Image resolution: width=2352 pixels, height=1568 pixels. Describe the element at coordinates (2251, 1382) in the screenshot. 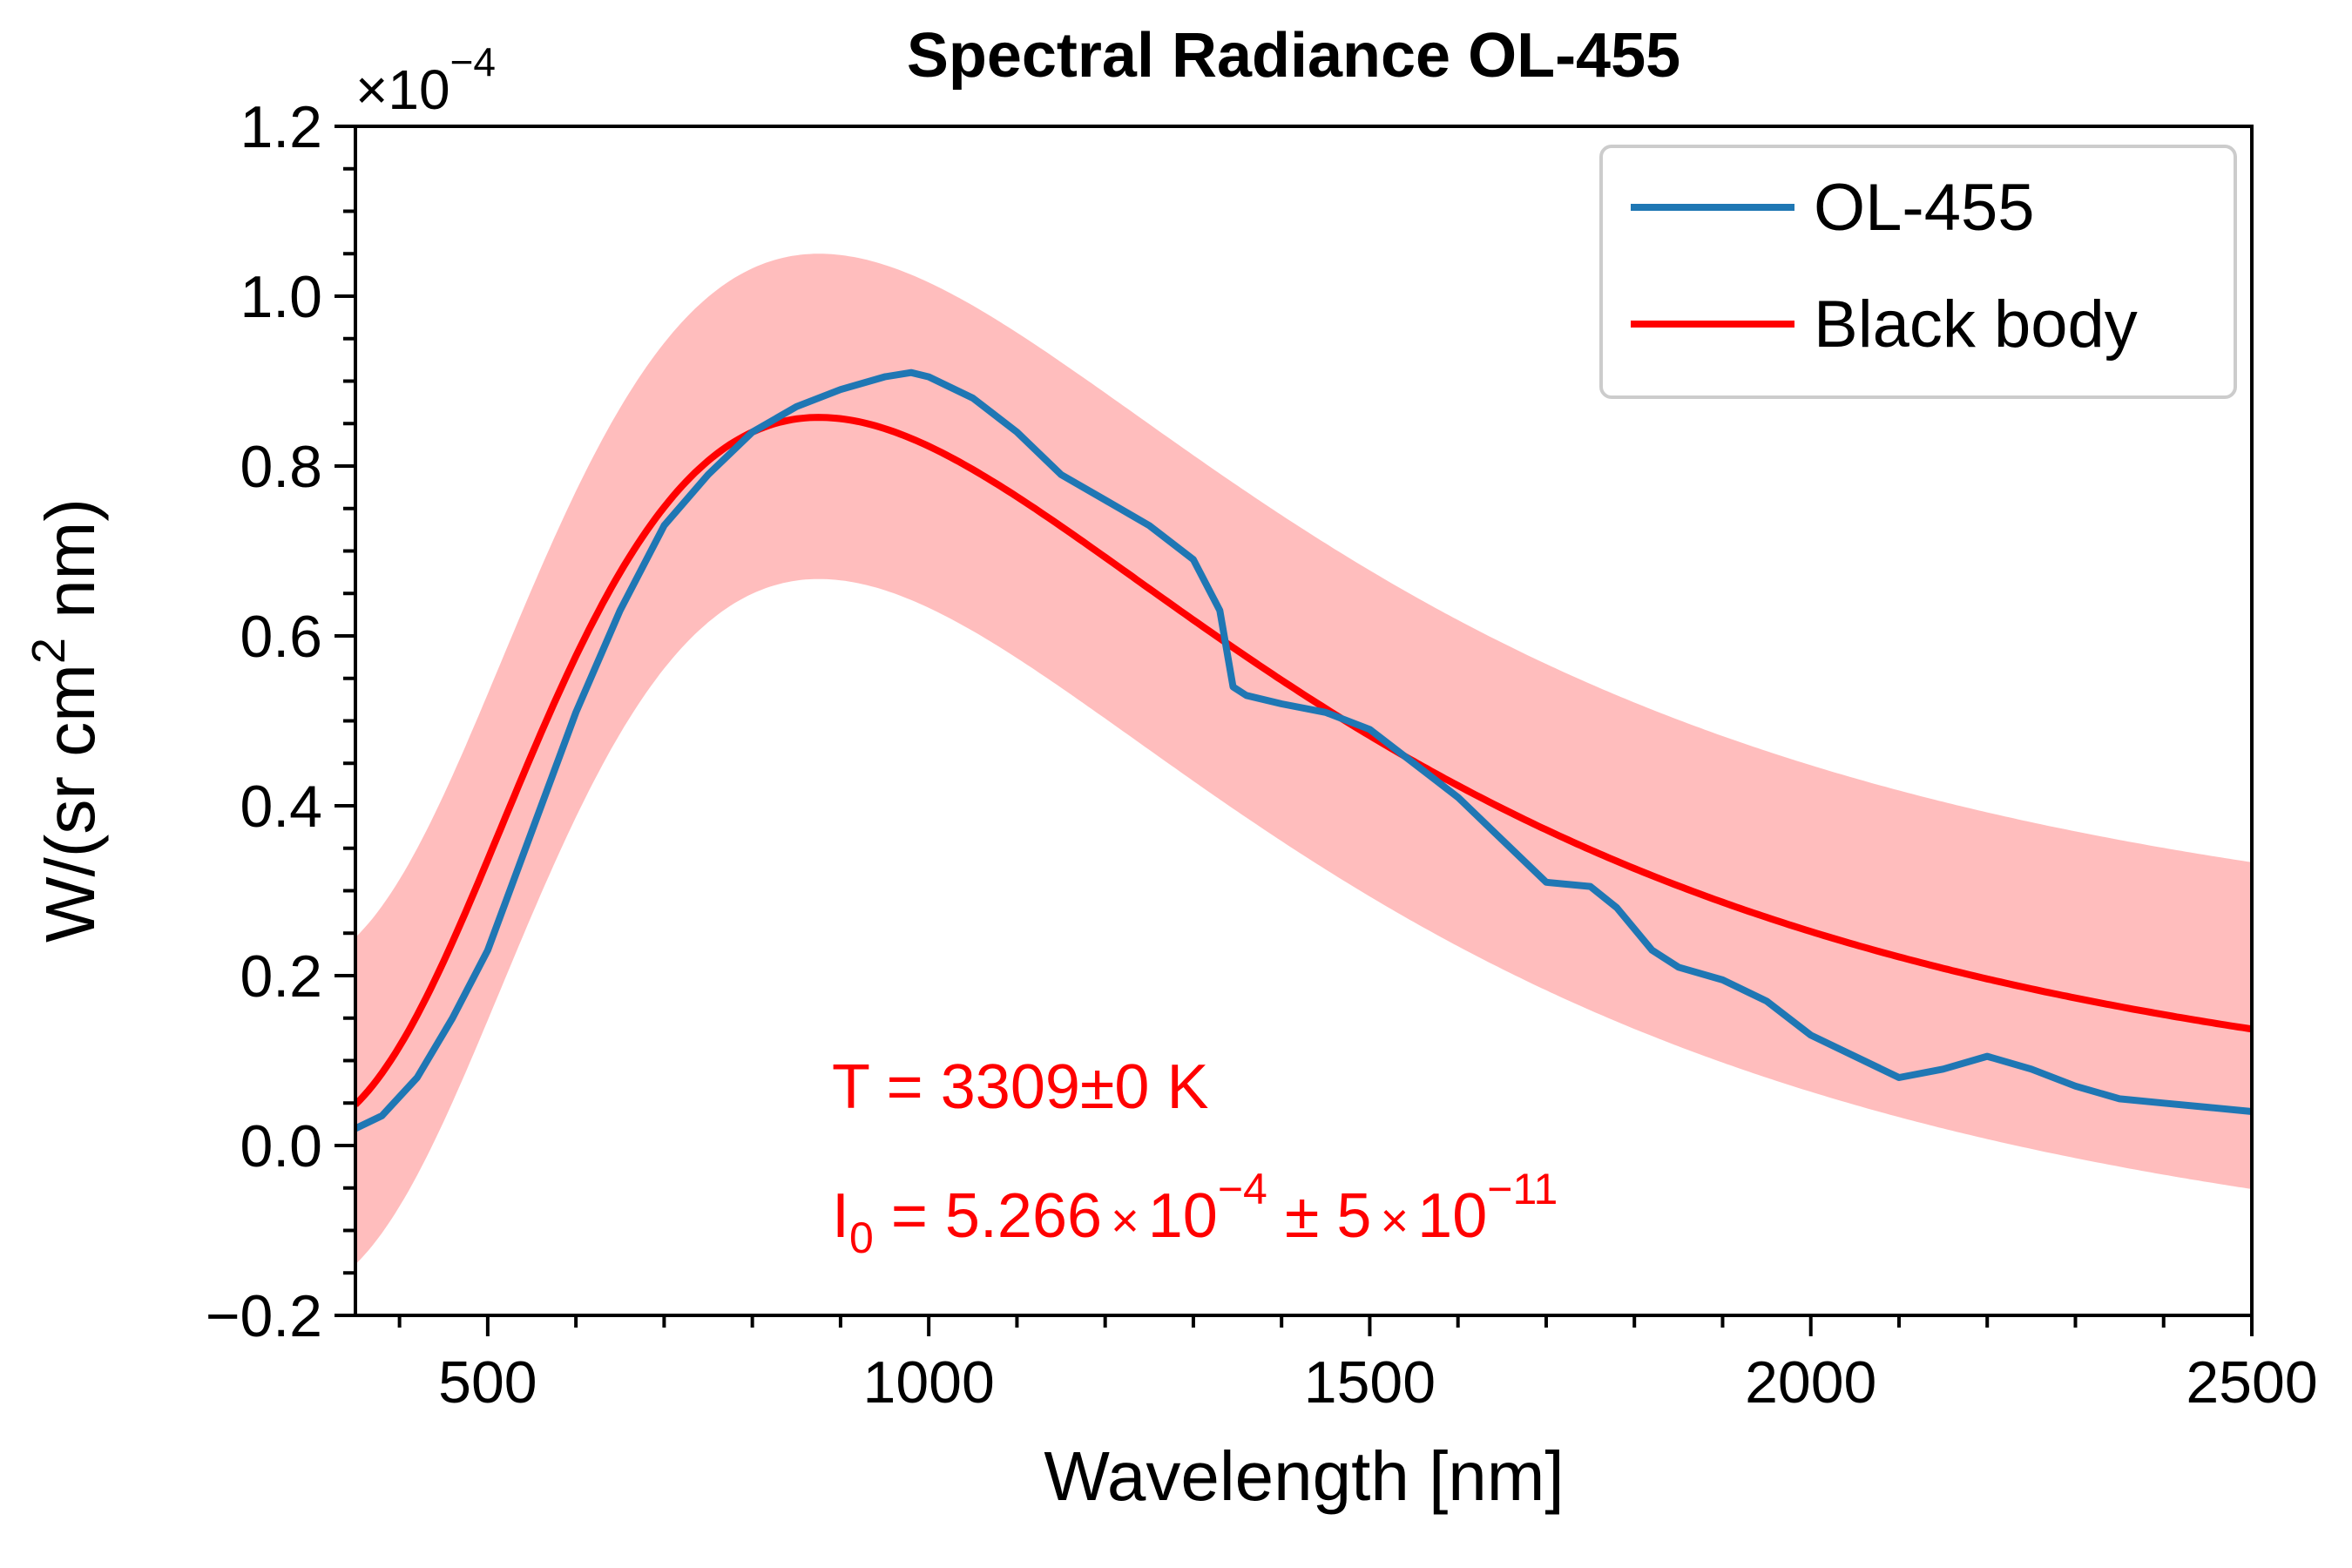

I see `x-tick-label: 2500` at that location.